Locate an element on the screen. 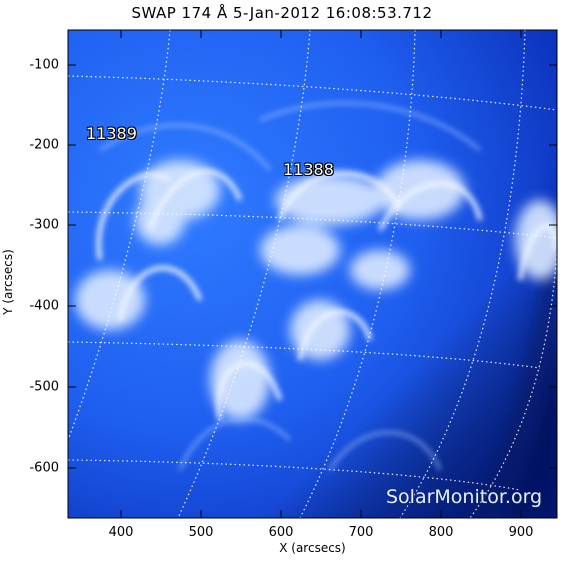 The width and height of the screenshot is (564, 564). y-tick-label: -200 is located at coordinates (44, 145).